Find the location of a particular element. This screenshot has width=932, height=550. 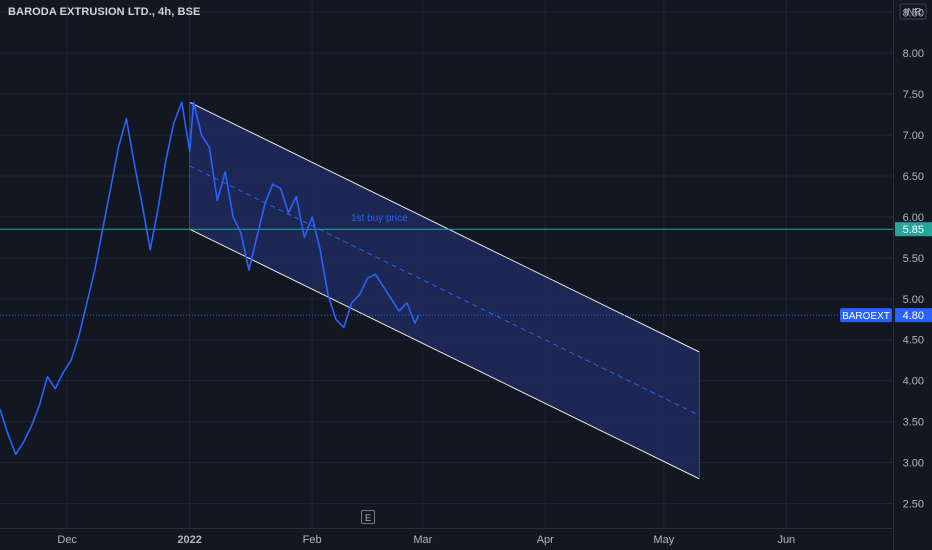

y-tick-label: 3.50 is located at coordinates (913, 423).